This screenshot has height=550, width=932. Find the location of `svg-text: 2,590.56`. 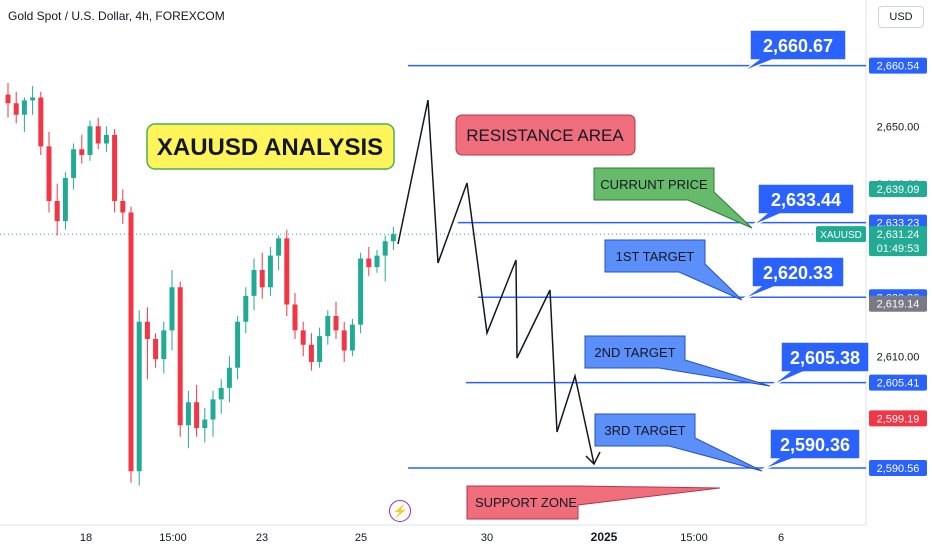

svg-text: 2,590.56 is located at coordinates (898, 469).